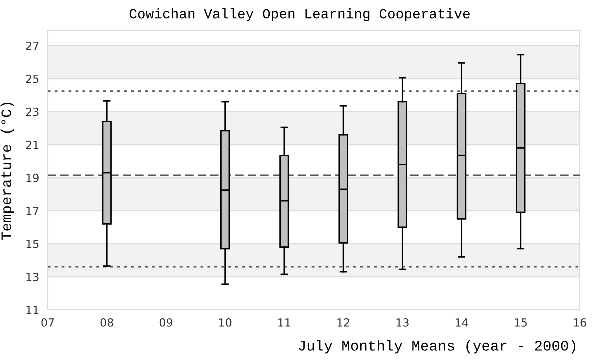 The height and width of the screenshot is (360, 600). What do you see at coordinates (402, 322) in the screenshot?
I see `x-tick-label: 13` at bounding box center [402, 322].